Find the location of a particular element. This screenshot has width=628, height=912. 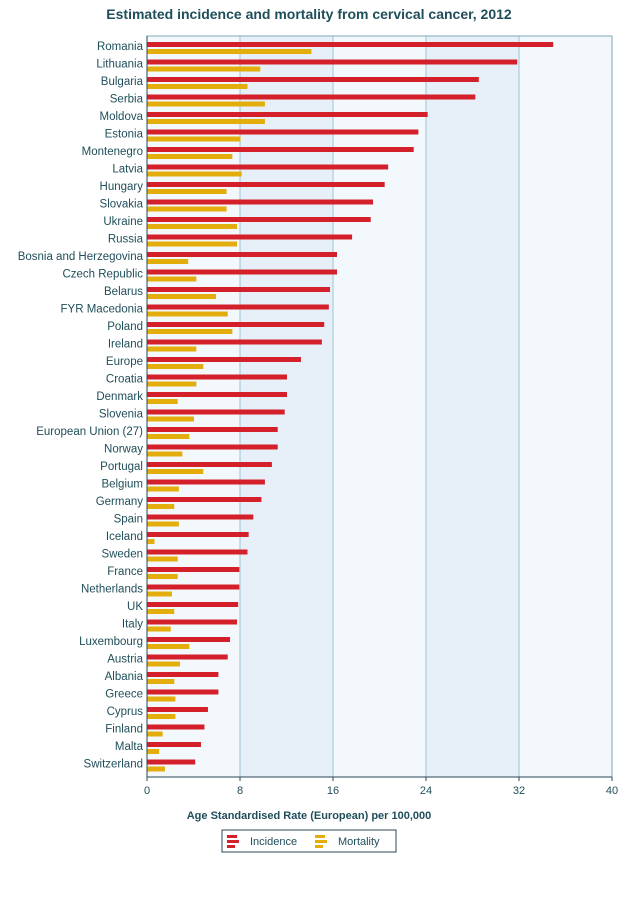

x-tick-label: 16 is located at coordinates (333, 791).